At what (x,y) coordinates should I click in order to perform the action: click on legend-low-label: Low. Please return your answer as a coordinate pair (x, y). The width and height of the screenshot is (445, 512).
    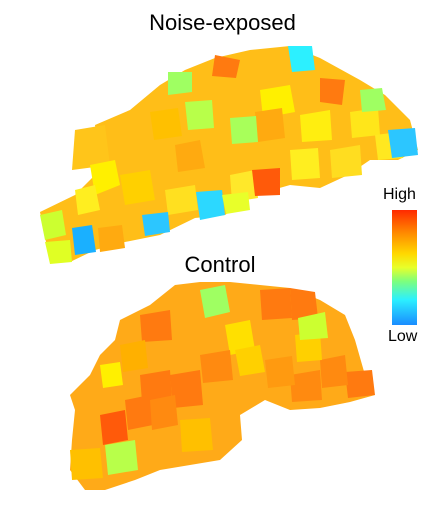
    Looking at the image, I should click on (403, 336).